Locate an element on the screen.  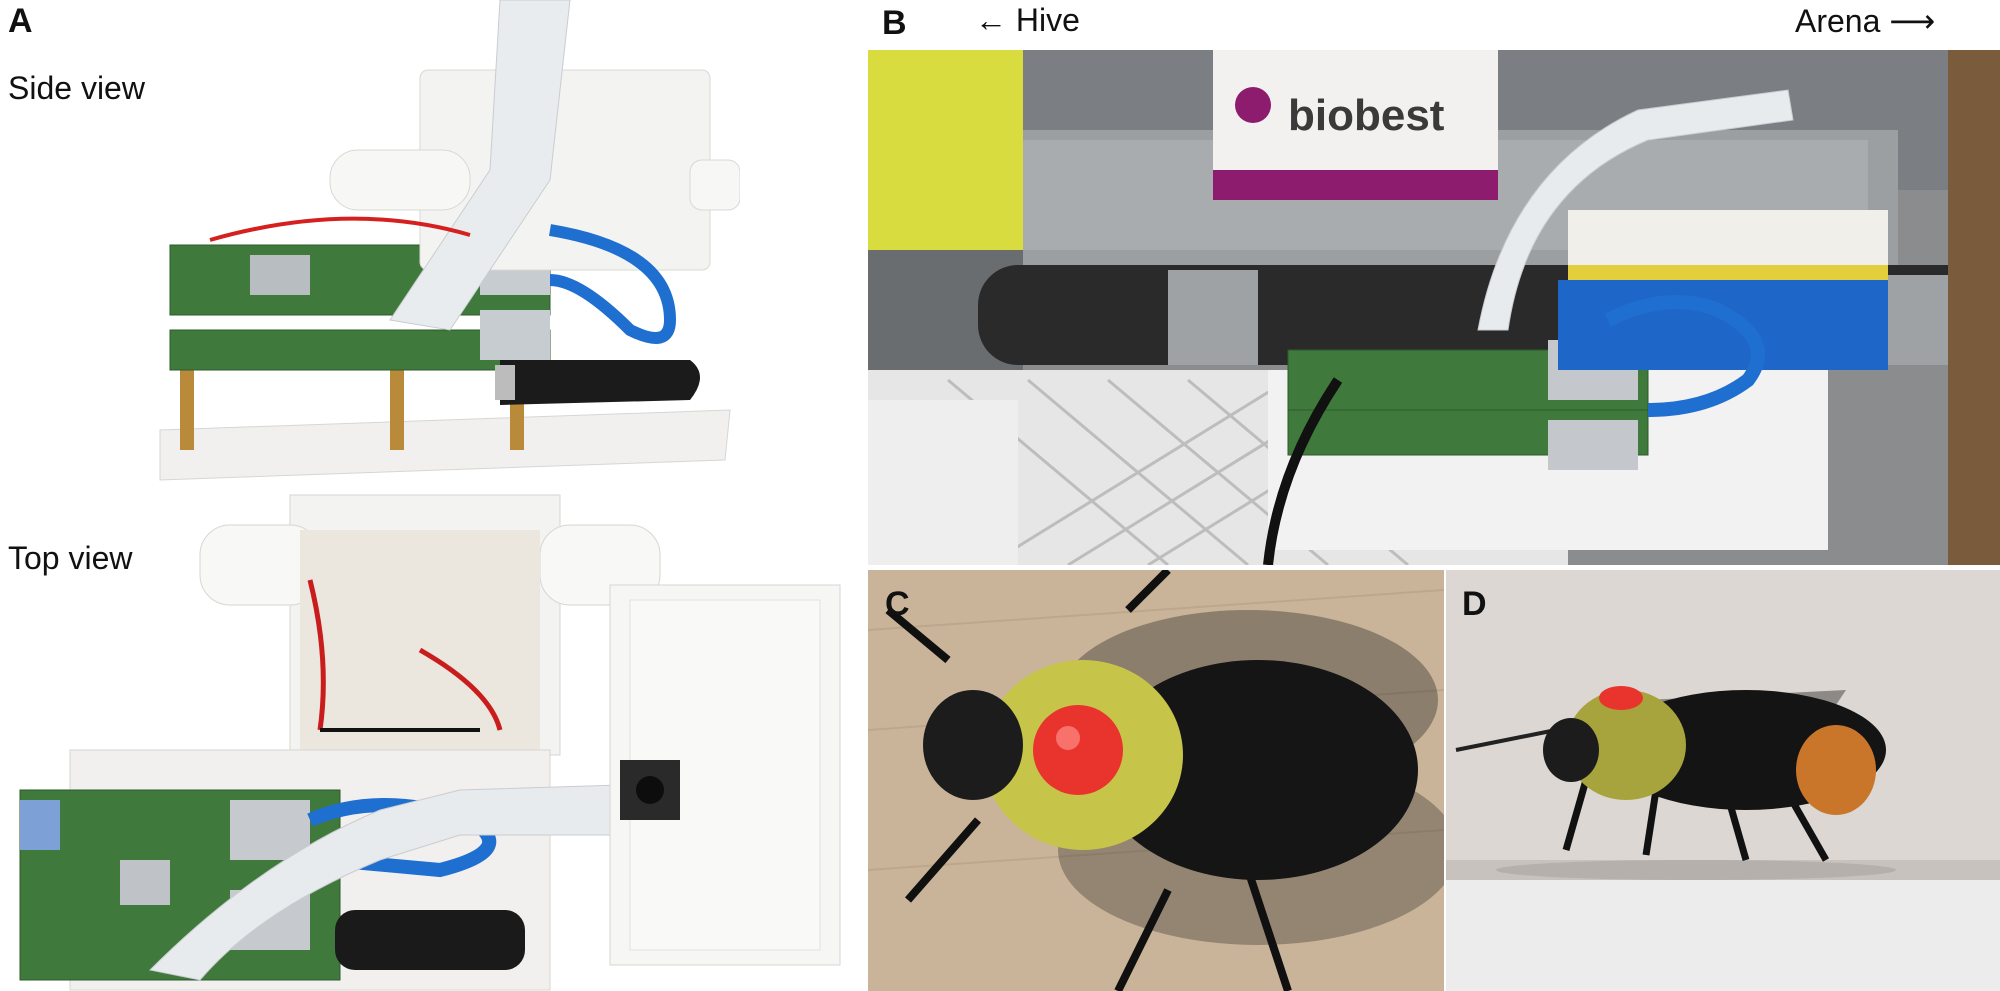
arena-direction-label: Arena ⟶ is located at coordinates (1865, 21).